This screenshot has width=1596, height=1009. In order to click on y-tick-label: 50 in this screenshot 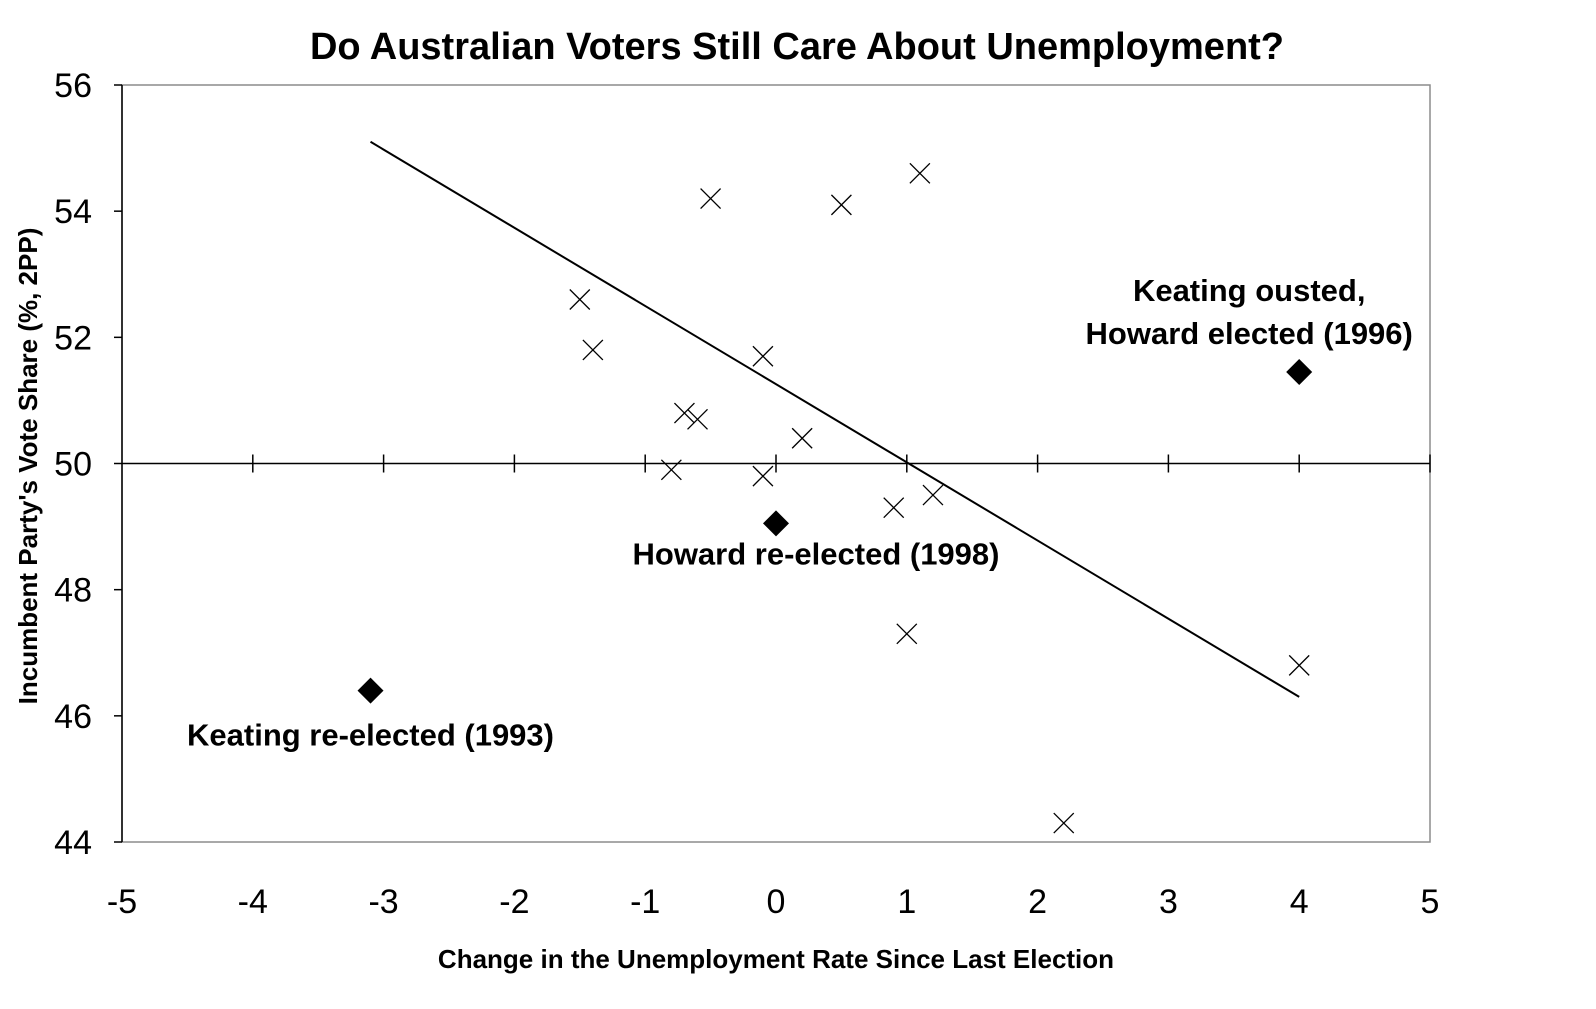, I will do `click(73, 465)`.